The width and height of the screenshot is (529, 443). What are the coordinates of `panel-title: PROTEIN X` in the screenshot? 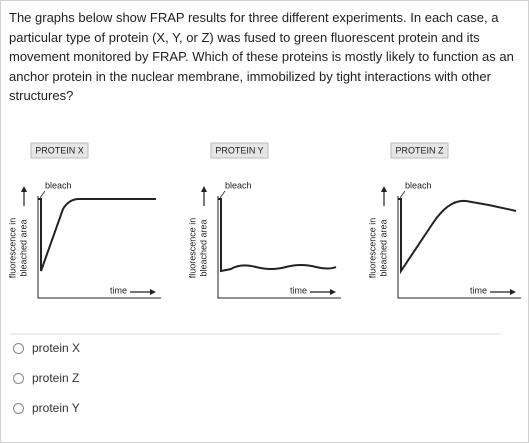 It's located at (59, 150).